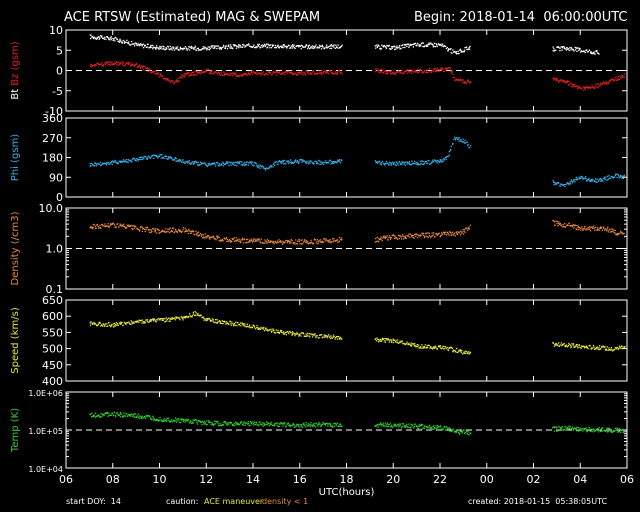 The width and height of the screenshot is (640, 512). Describe the element at coordinates (521, 17) in the screenshot. I see `begin-timestamp: Begin: 2018-01-14 06:00:00UTC` at that location.